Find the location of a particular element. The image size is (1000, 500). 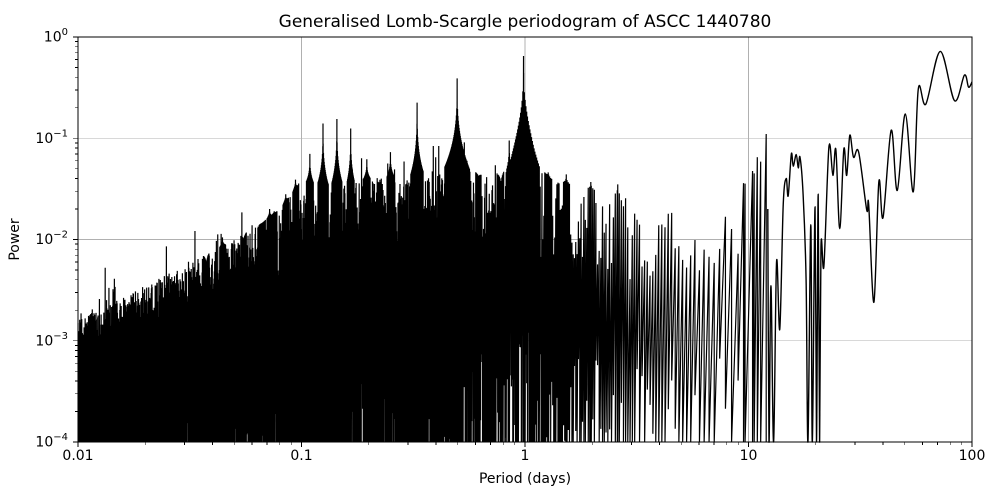

x-axis-label: Period (days) is located at coordinates (525, 479).